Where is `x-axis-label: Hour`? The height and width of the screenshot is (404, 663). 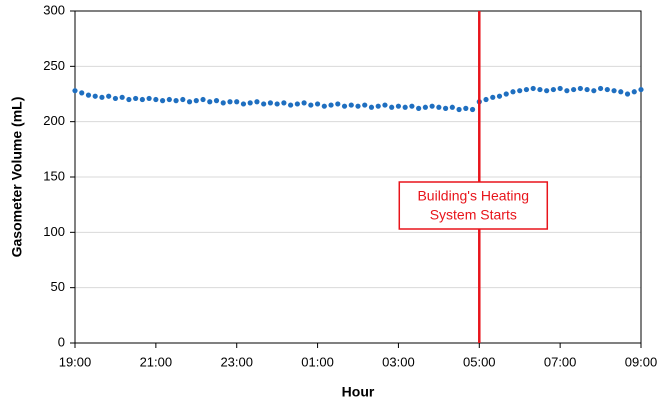
x-axis-label: Hour is located at coordinates (358, 392).